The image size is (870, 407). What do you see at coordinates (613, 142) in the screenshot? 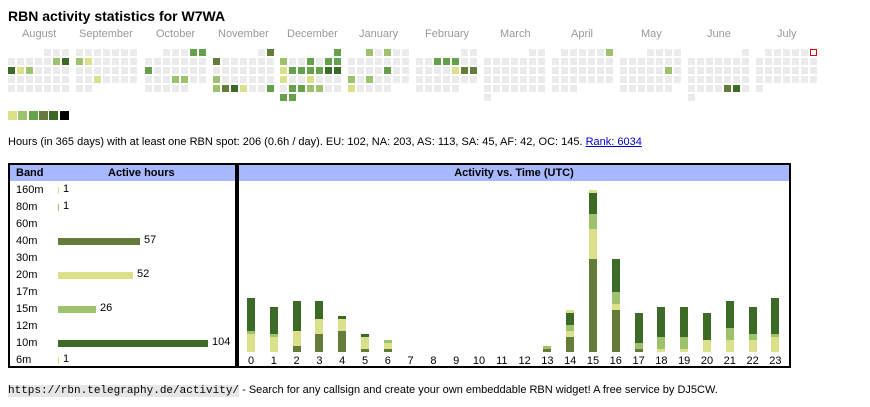
I see `rank-link: Rank: 6034` at bounding box center [613, 142].